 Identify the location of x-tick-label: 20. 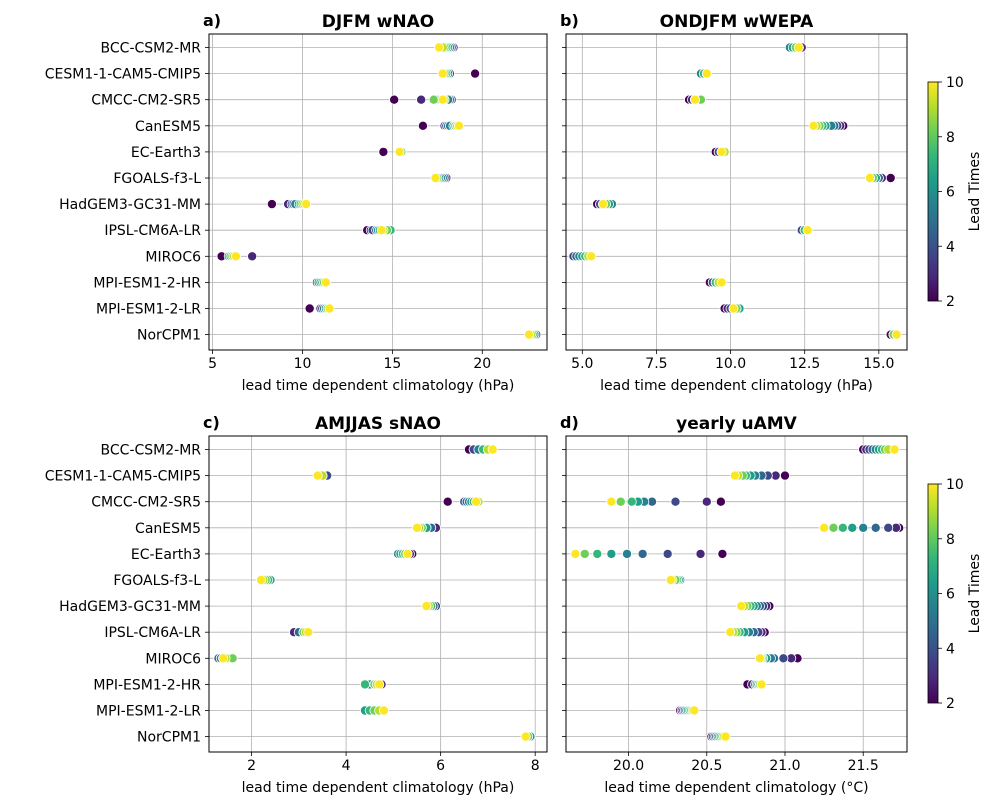
(482, 364).